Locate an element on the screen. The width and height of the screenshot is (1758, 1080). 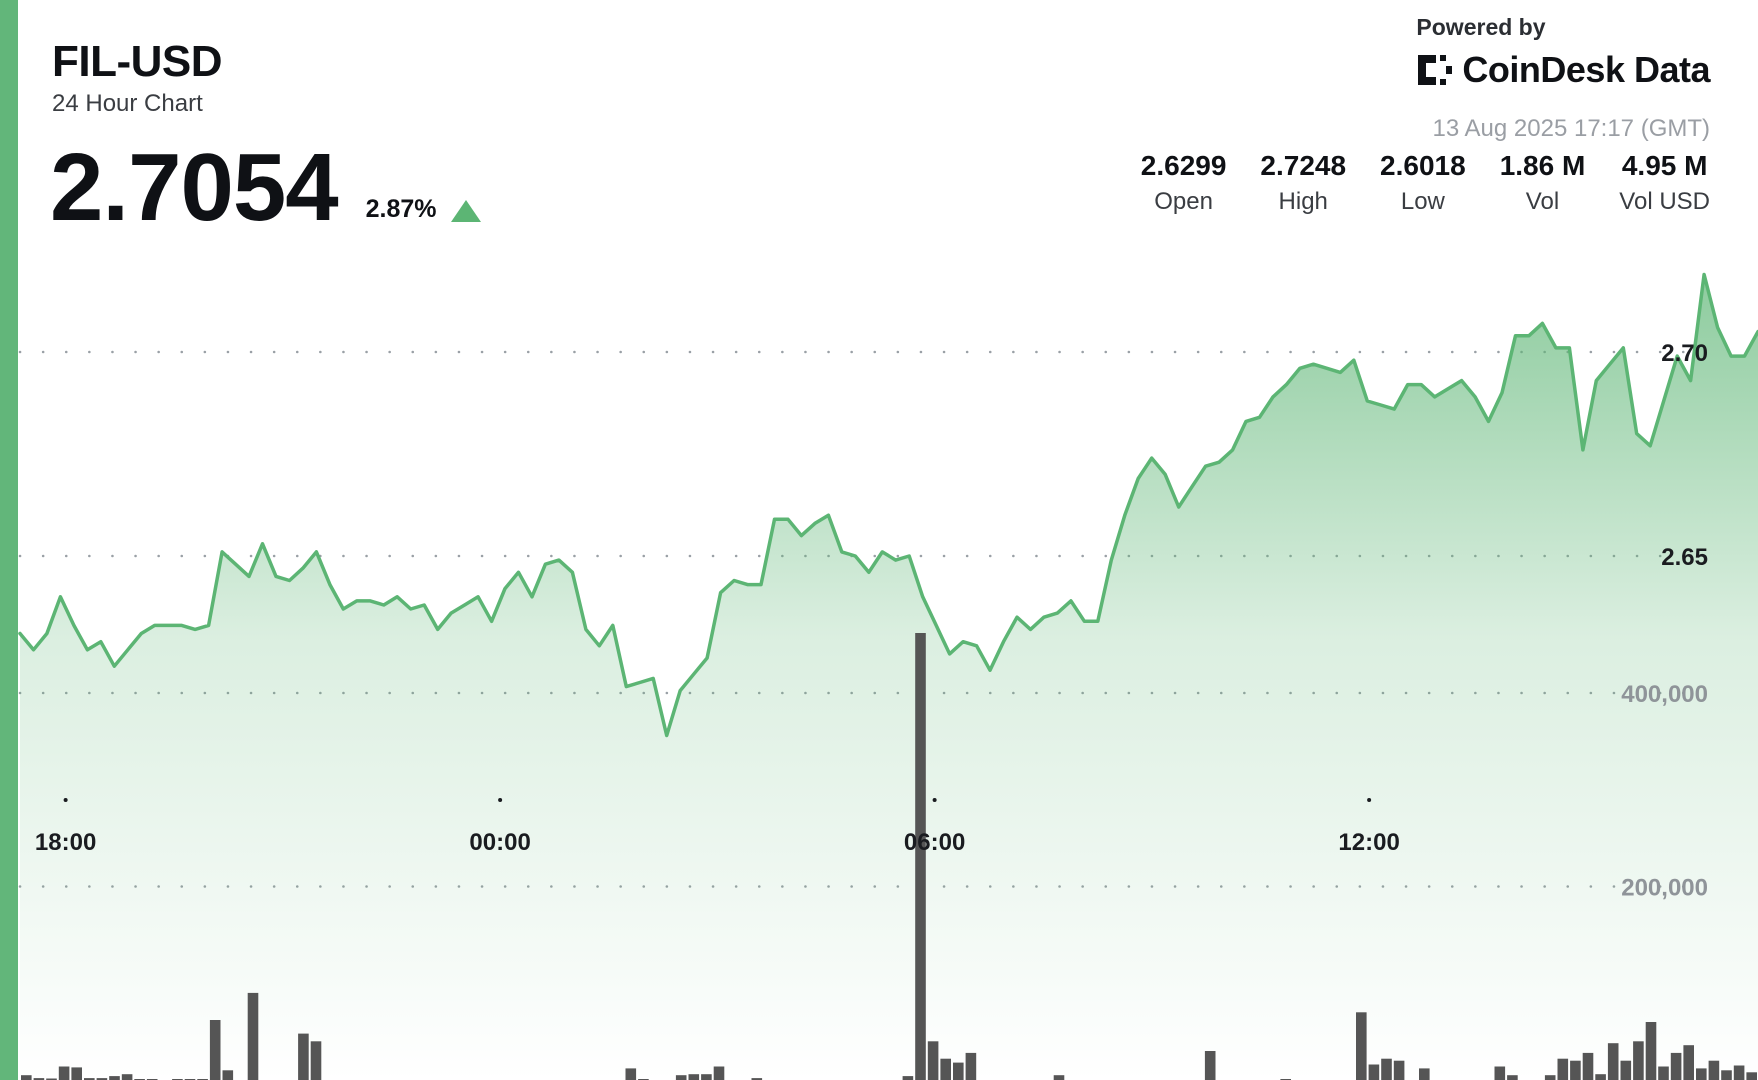
chart-subtitle: 24 Hour Chart is located at coordinates (127, 103).